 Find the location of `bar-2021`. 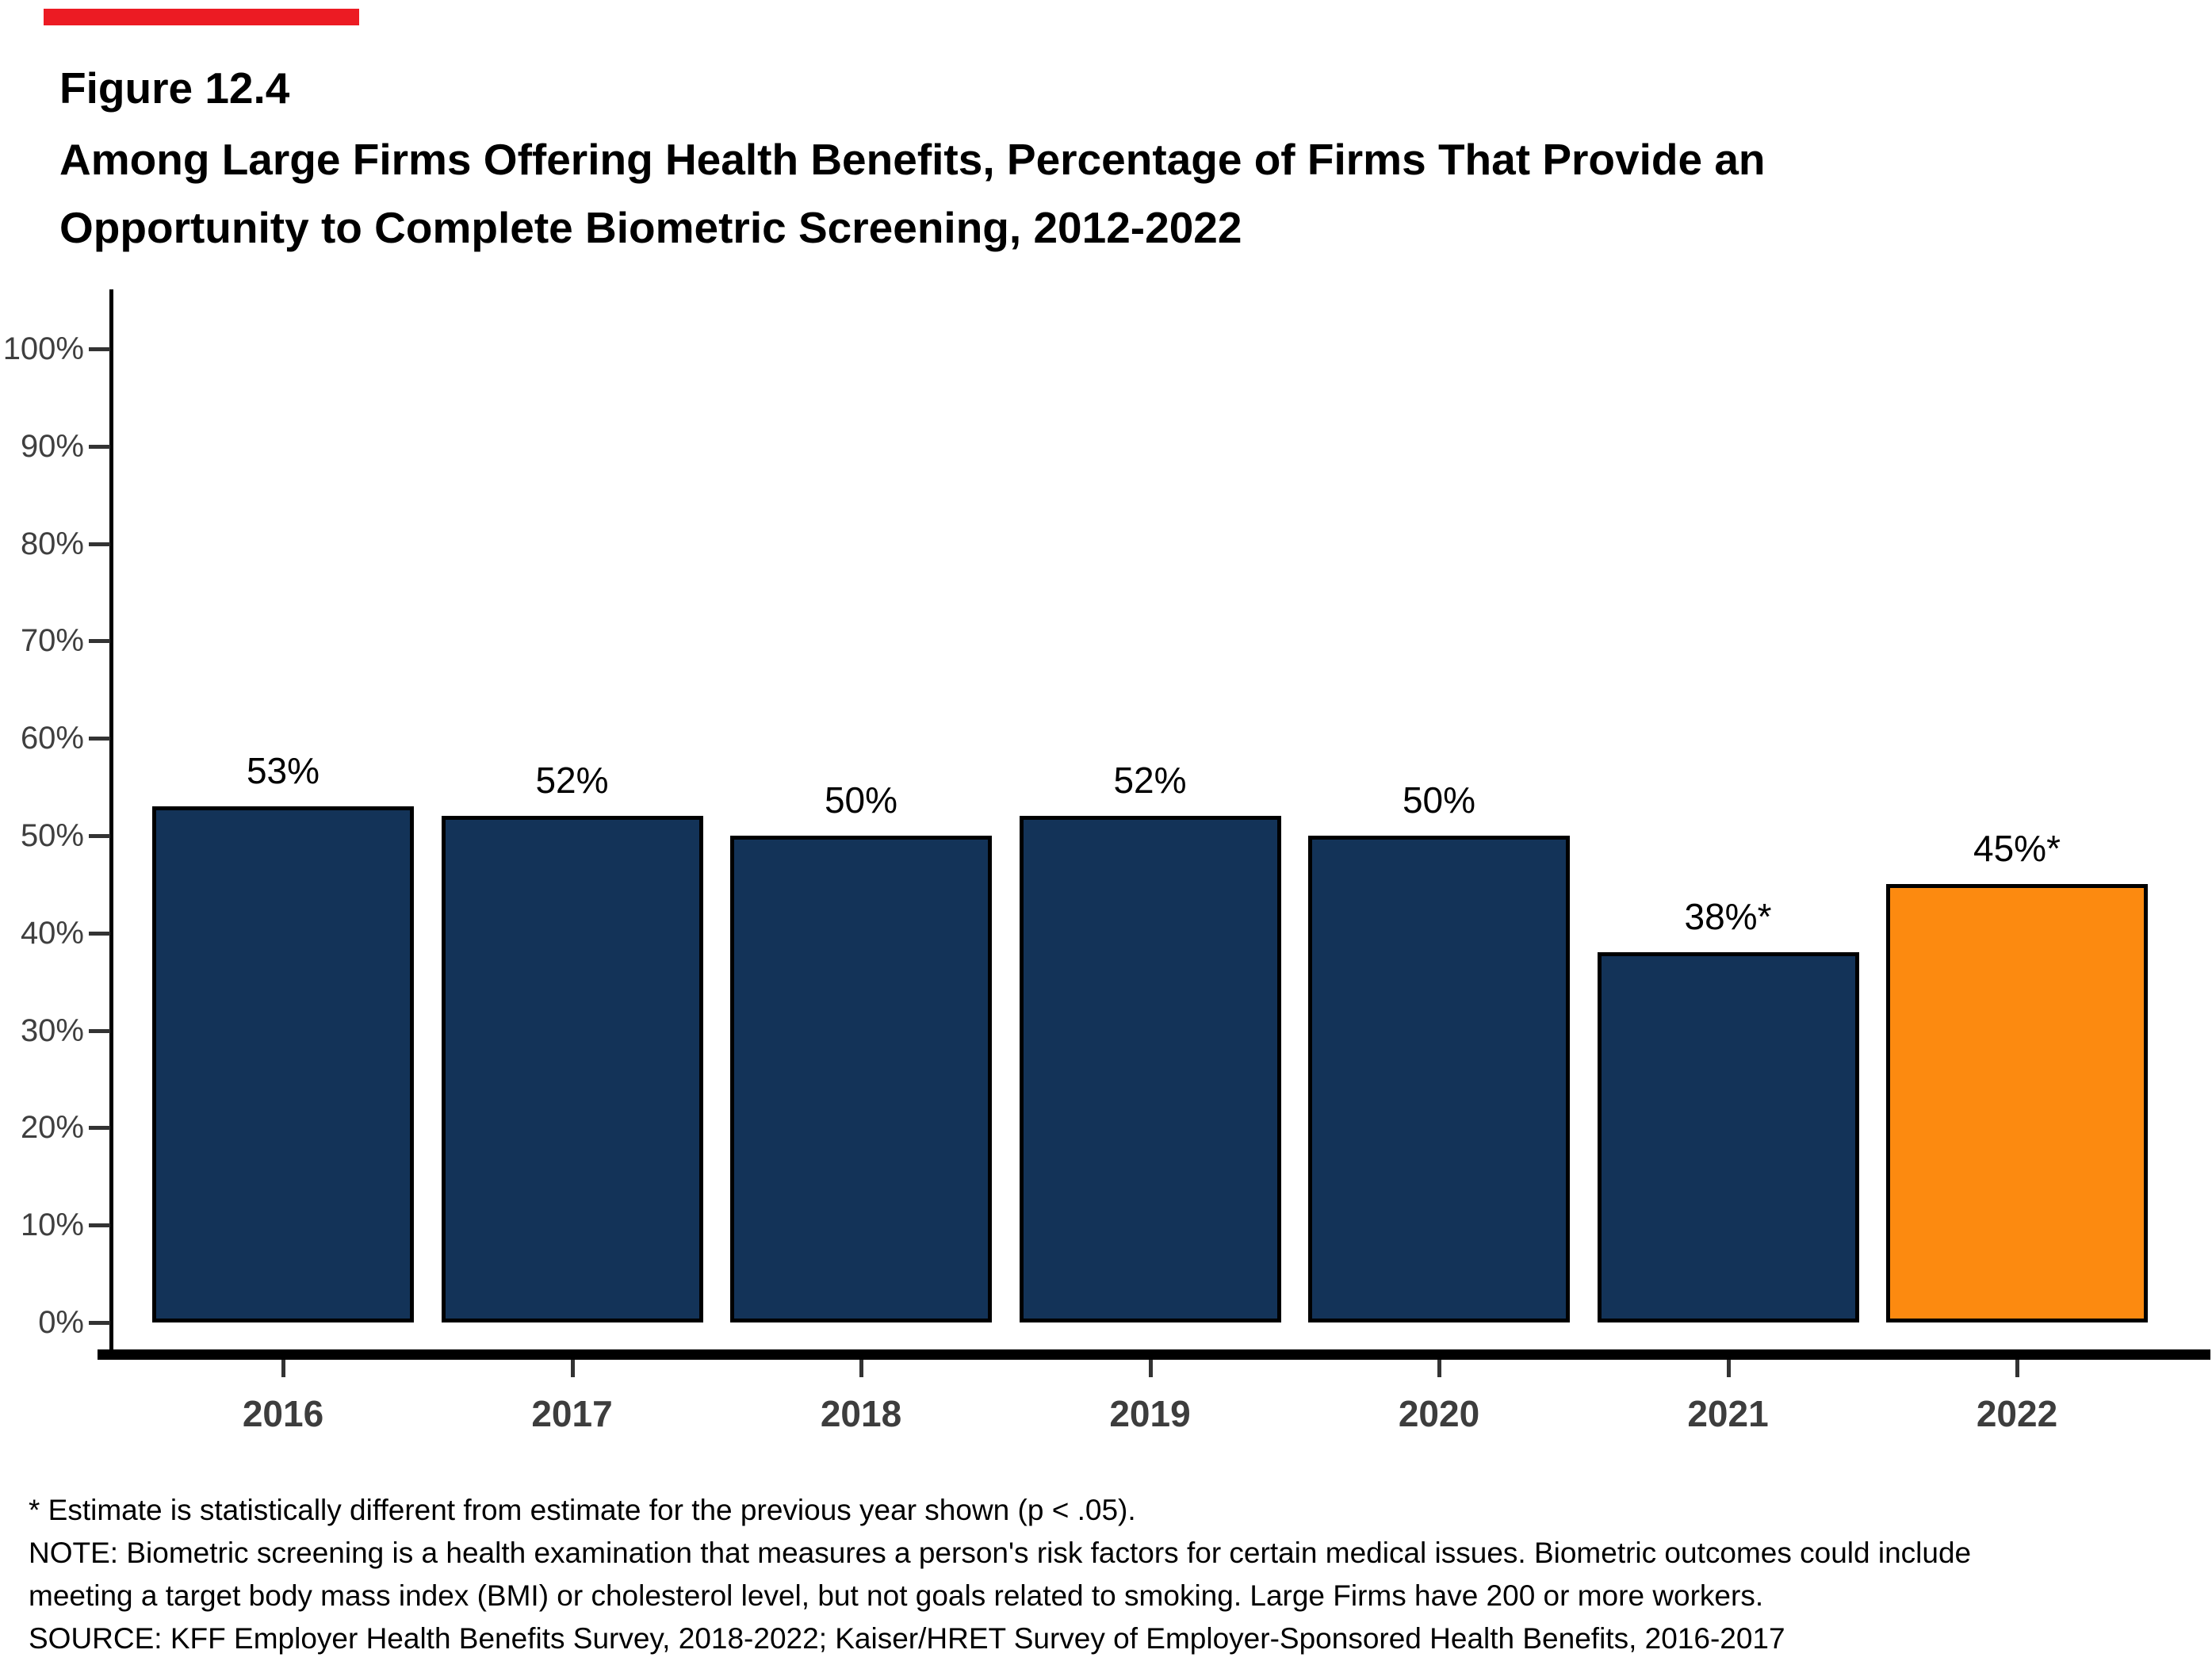

bar-2021 is located at coordinates (1728, 1137).